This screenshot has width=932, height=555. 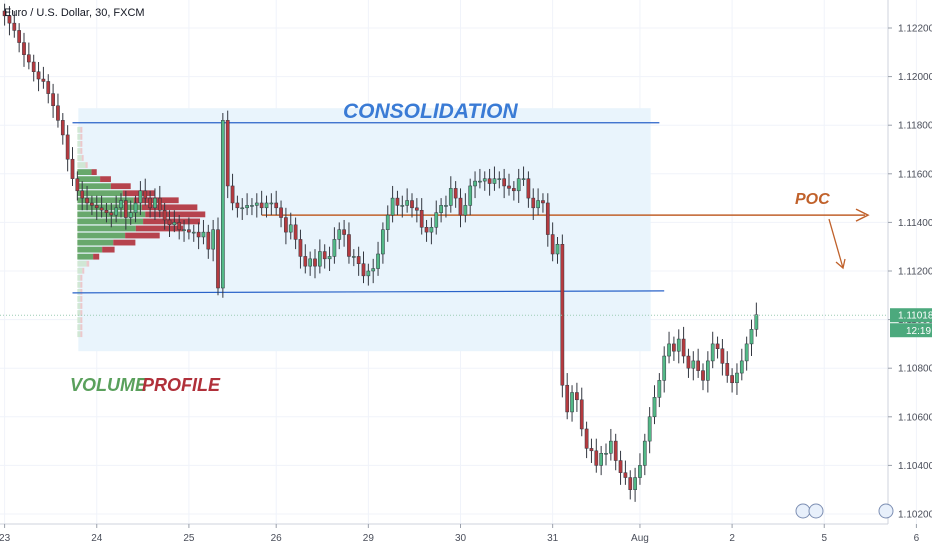 I want to click on time-tick-label: Aug, so click(x=640, y=538).